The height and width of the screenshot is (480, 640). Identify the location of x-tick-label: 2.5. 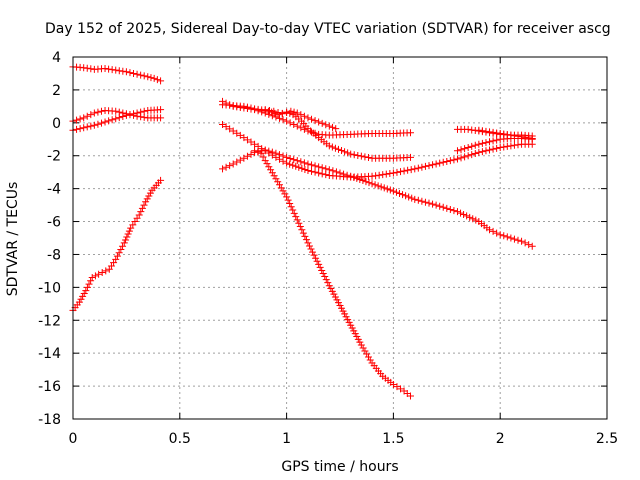
(607, 439).